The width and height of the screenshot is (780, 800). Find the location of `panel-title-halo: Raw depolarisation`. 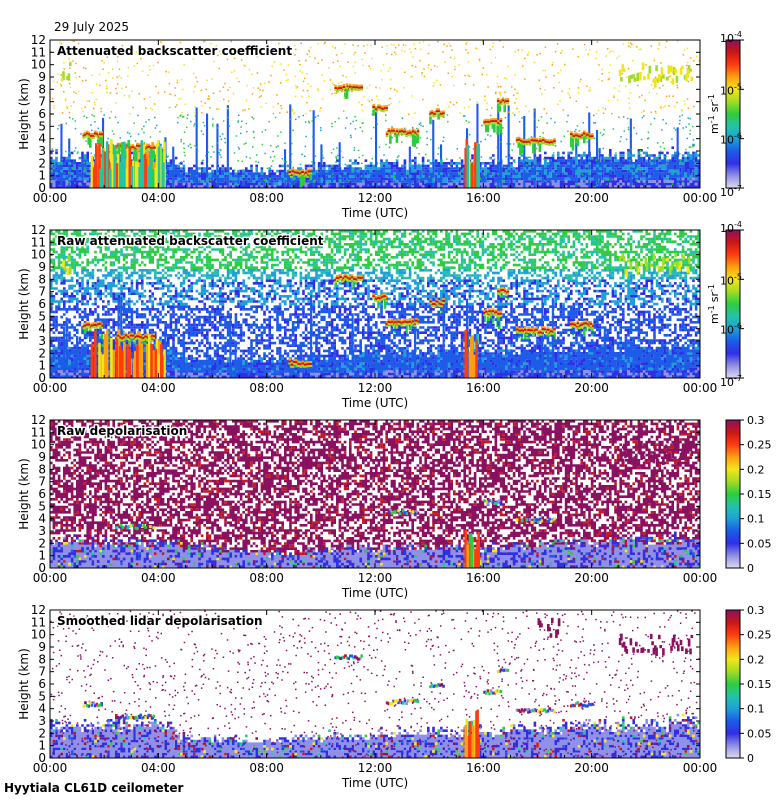

panel-title-halo: Raw depolarisation is located at coordinates (122, 431).